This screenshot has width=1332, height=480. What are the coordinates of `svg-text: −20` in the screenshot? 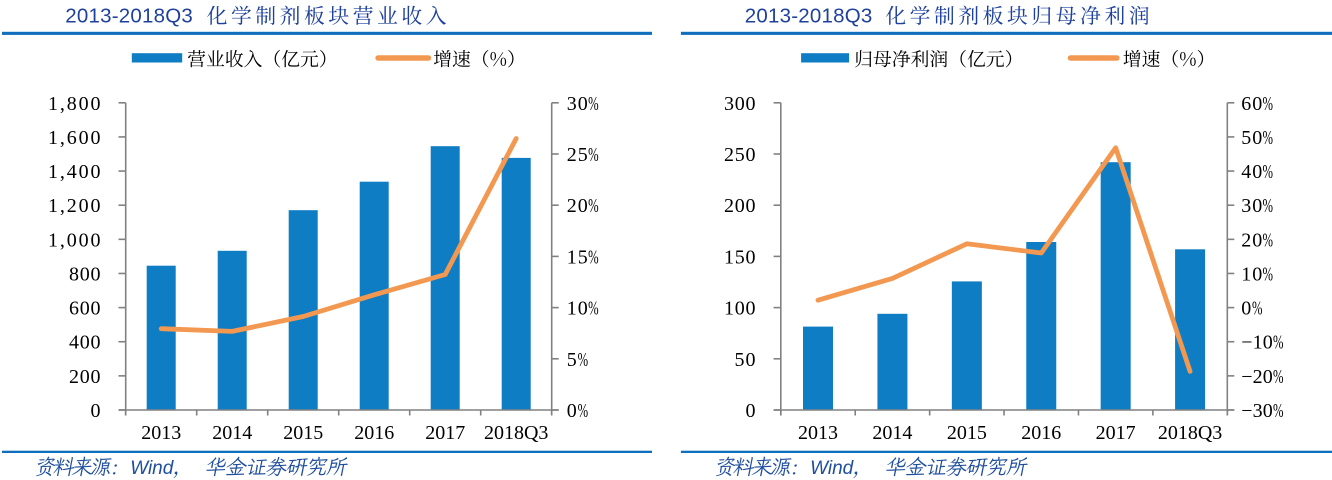 It's located at (1257, 377).